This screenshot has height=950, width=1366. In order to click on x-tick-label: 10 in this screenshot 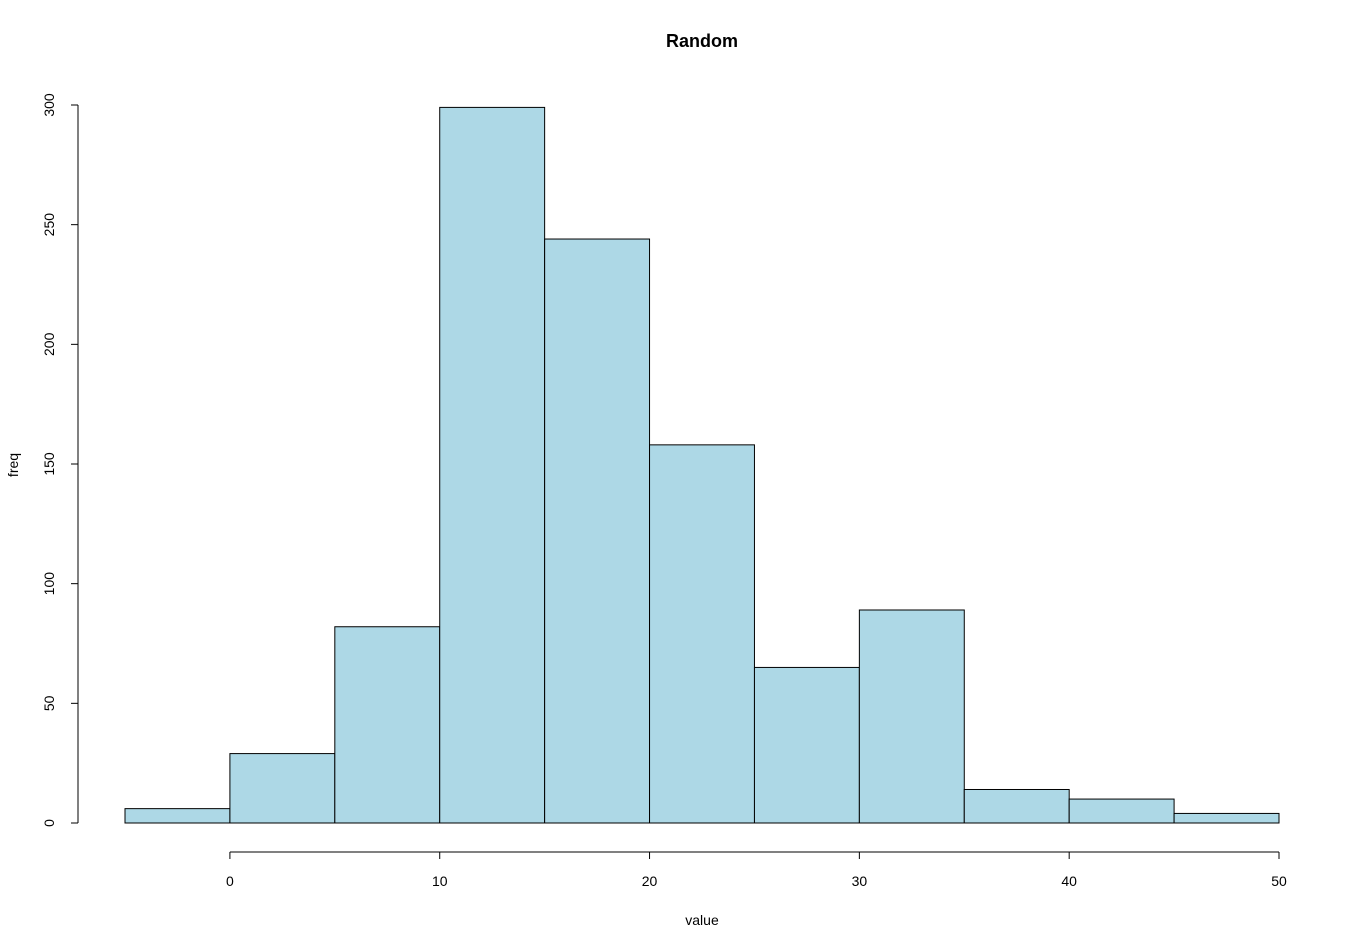, I will do `click(440, 881)`.